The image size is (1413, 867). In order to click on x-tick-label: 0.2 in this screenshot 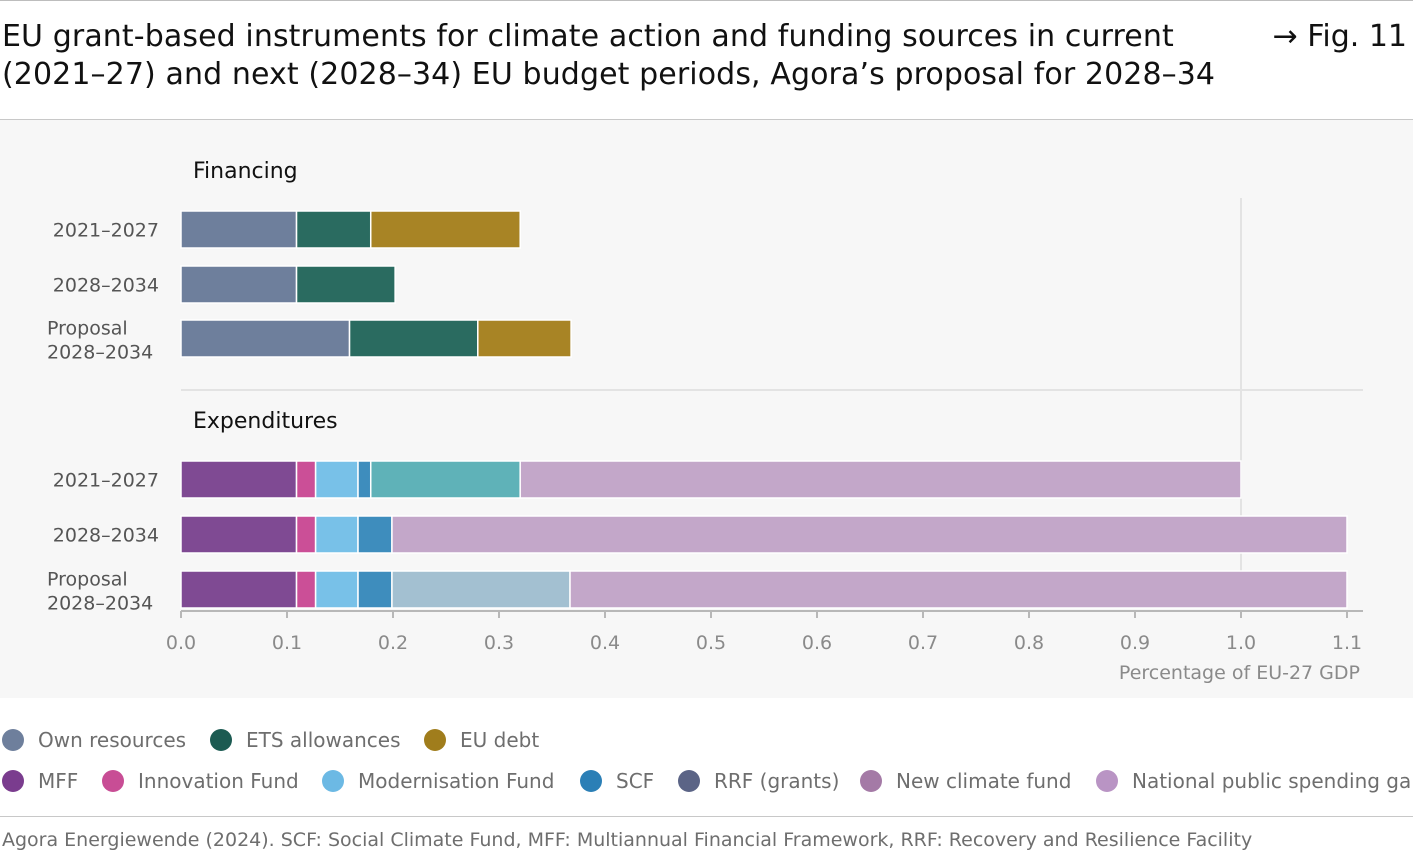, I will do `click(393, 643)`.